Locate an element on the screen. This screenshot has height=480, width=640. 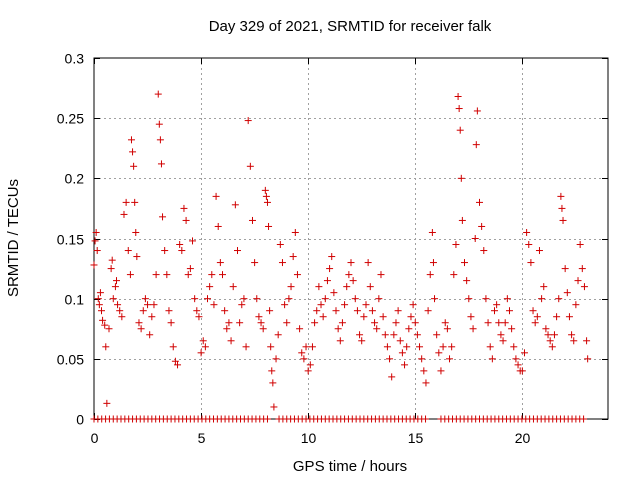
x-tick-label: 15 is located at coordinates (416, 438).